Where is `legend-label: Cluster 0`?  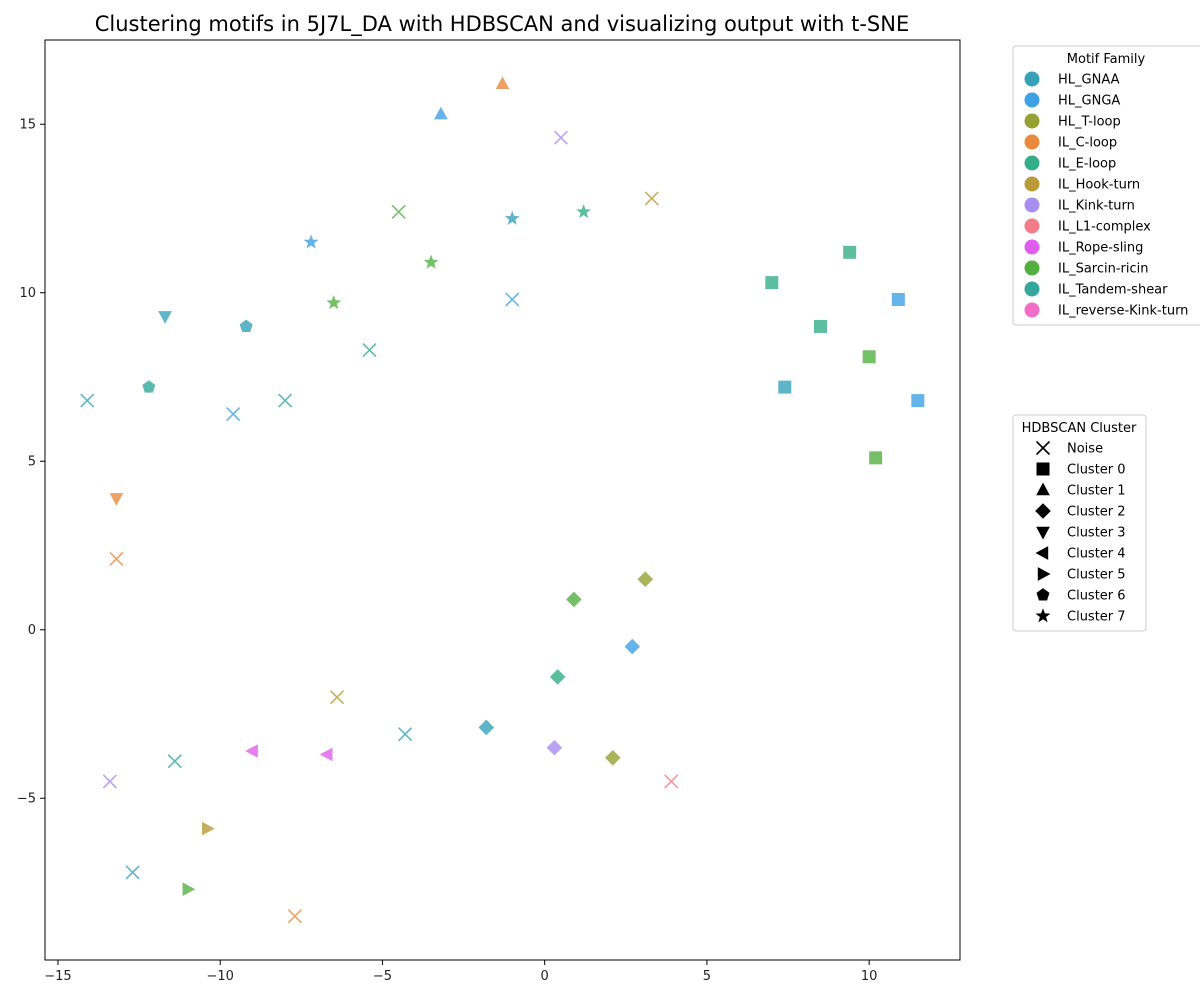 legend-label: Cluster 0 is located at coordinates (1096, 470).